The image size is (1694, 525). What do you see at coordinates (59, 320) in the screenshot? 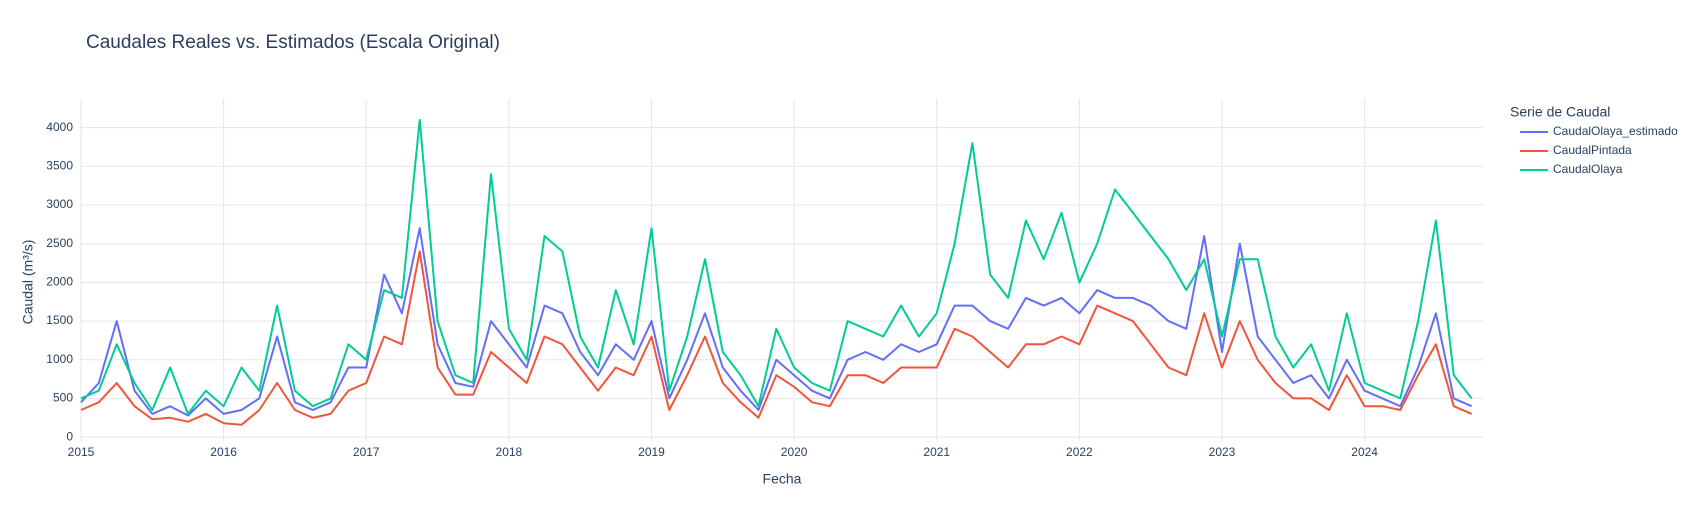
I see `y-tick-label: 1500` at bounding box center [59, 320].